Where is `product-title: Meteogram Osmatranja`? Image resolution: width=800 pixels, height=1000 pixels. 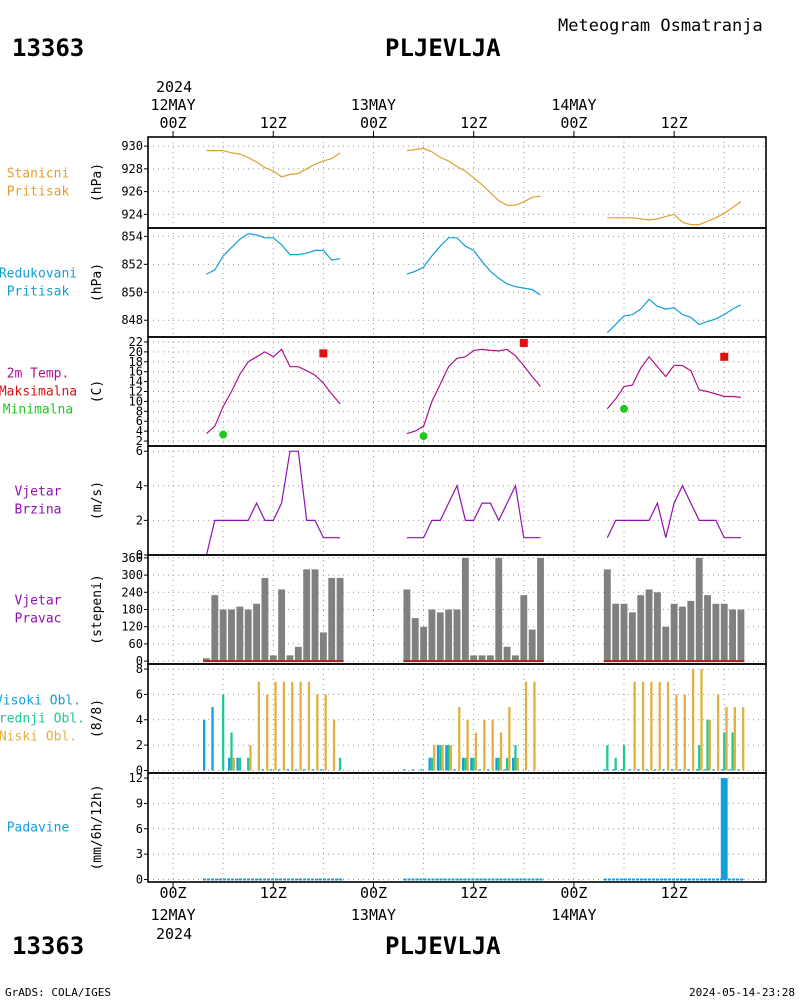 product-title: Meteogram Osmatranja is located at coordinates (660, 26).